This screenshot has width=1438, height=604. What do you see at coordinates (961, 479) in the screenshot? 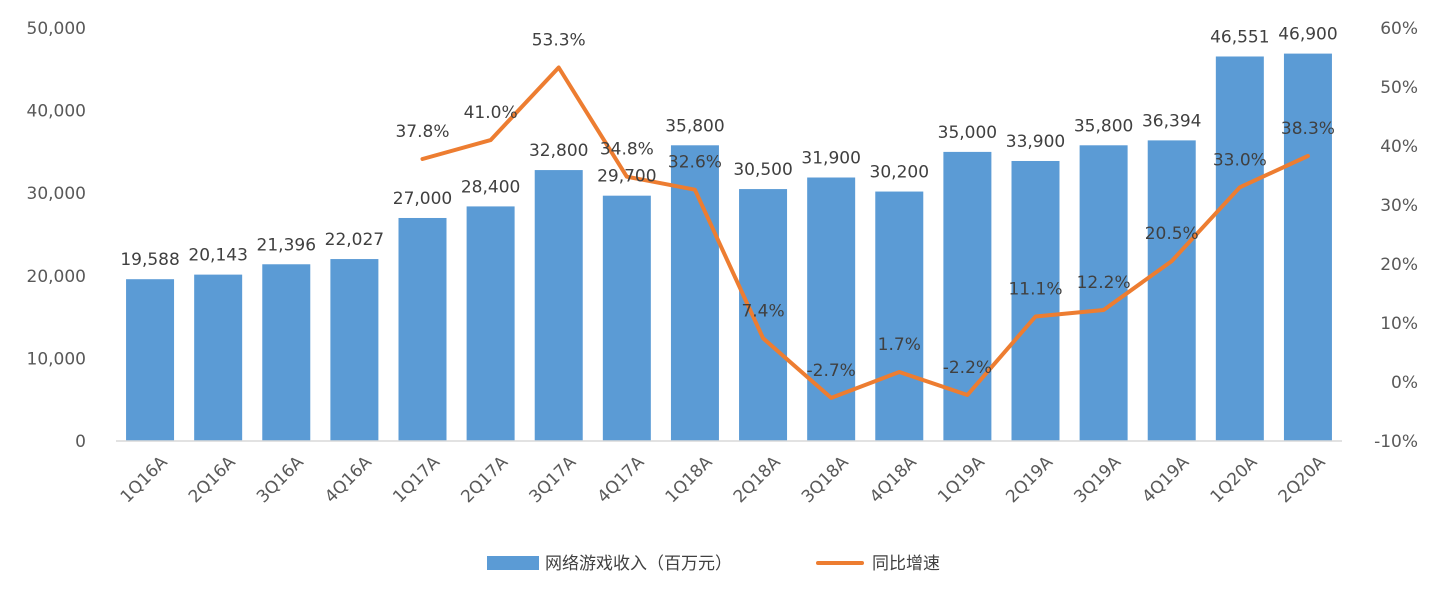
I see `x-axis-tick: 1Q19A` at bounding box center [961, 479].